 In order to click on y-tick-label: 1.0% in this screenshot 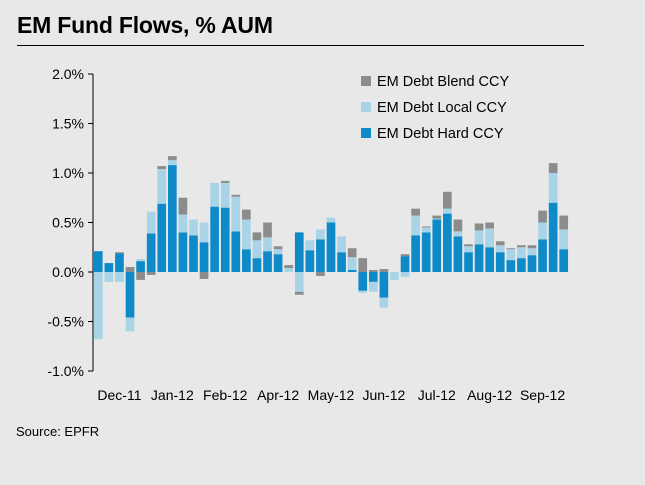, I will do `click(68, 173)`.